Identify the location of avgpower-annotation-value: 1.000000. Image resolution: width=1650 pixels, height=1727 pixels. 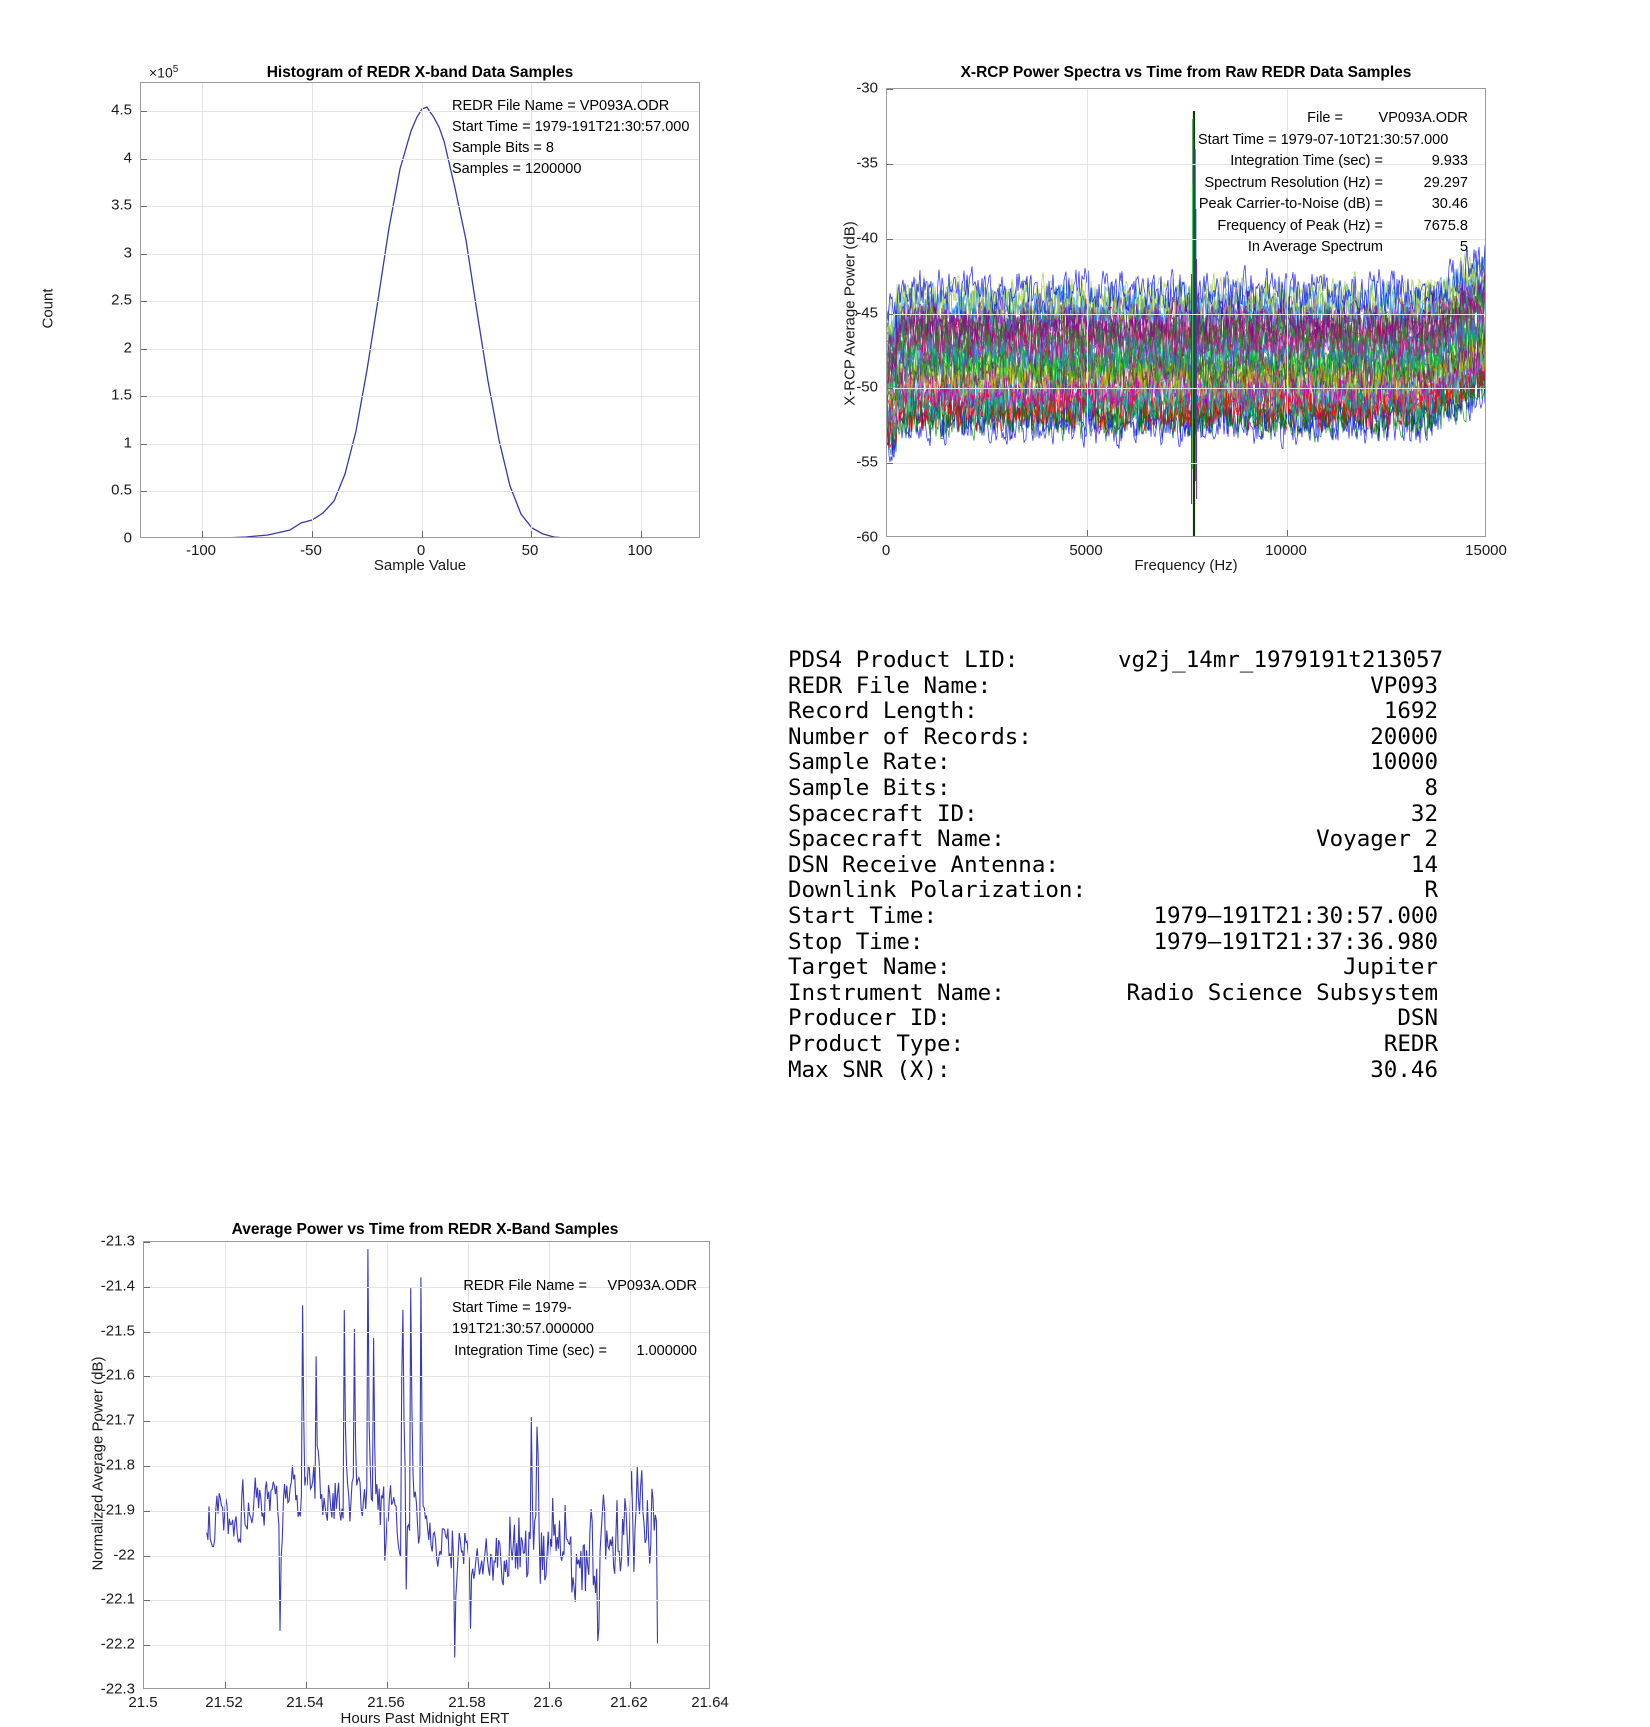
(666, 1350).